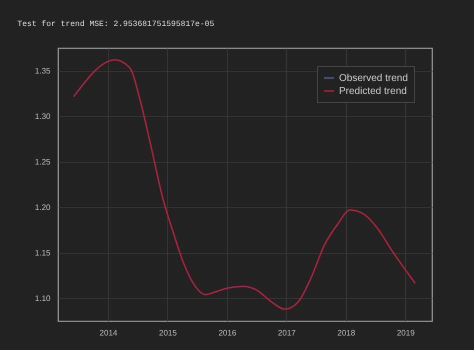 The image size is (474, 350). Describe the element at coordinates (373, 91) in the screenshot. I see `legend-label: Predicted trend` at that location.